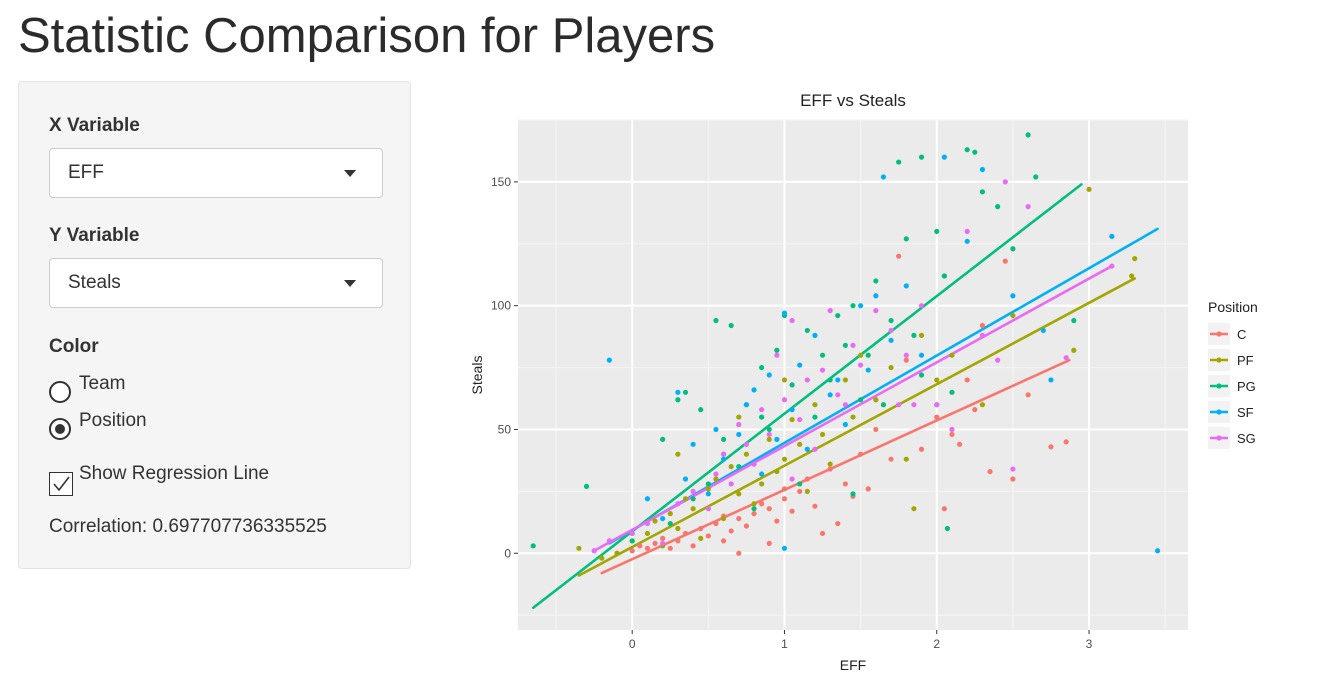 The width and height of the screenshot is (1327, 691). I want to click on x-variable-select: EFF, so click(216, 173).